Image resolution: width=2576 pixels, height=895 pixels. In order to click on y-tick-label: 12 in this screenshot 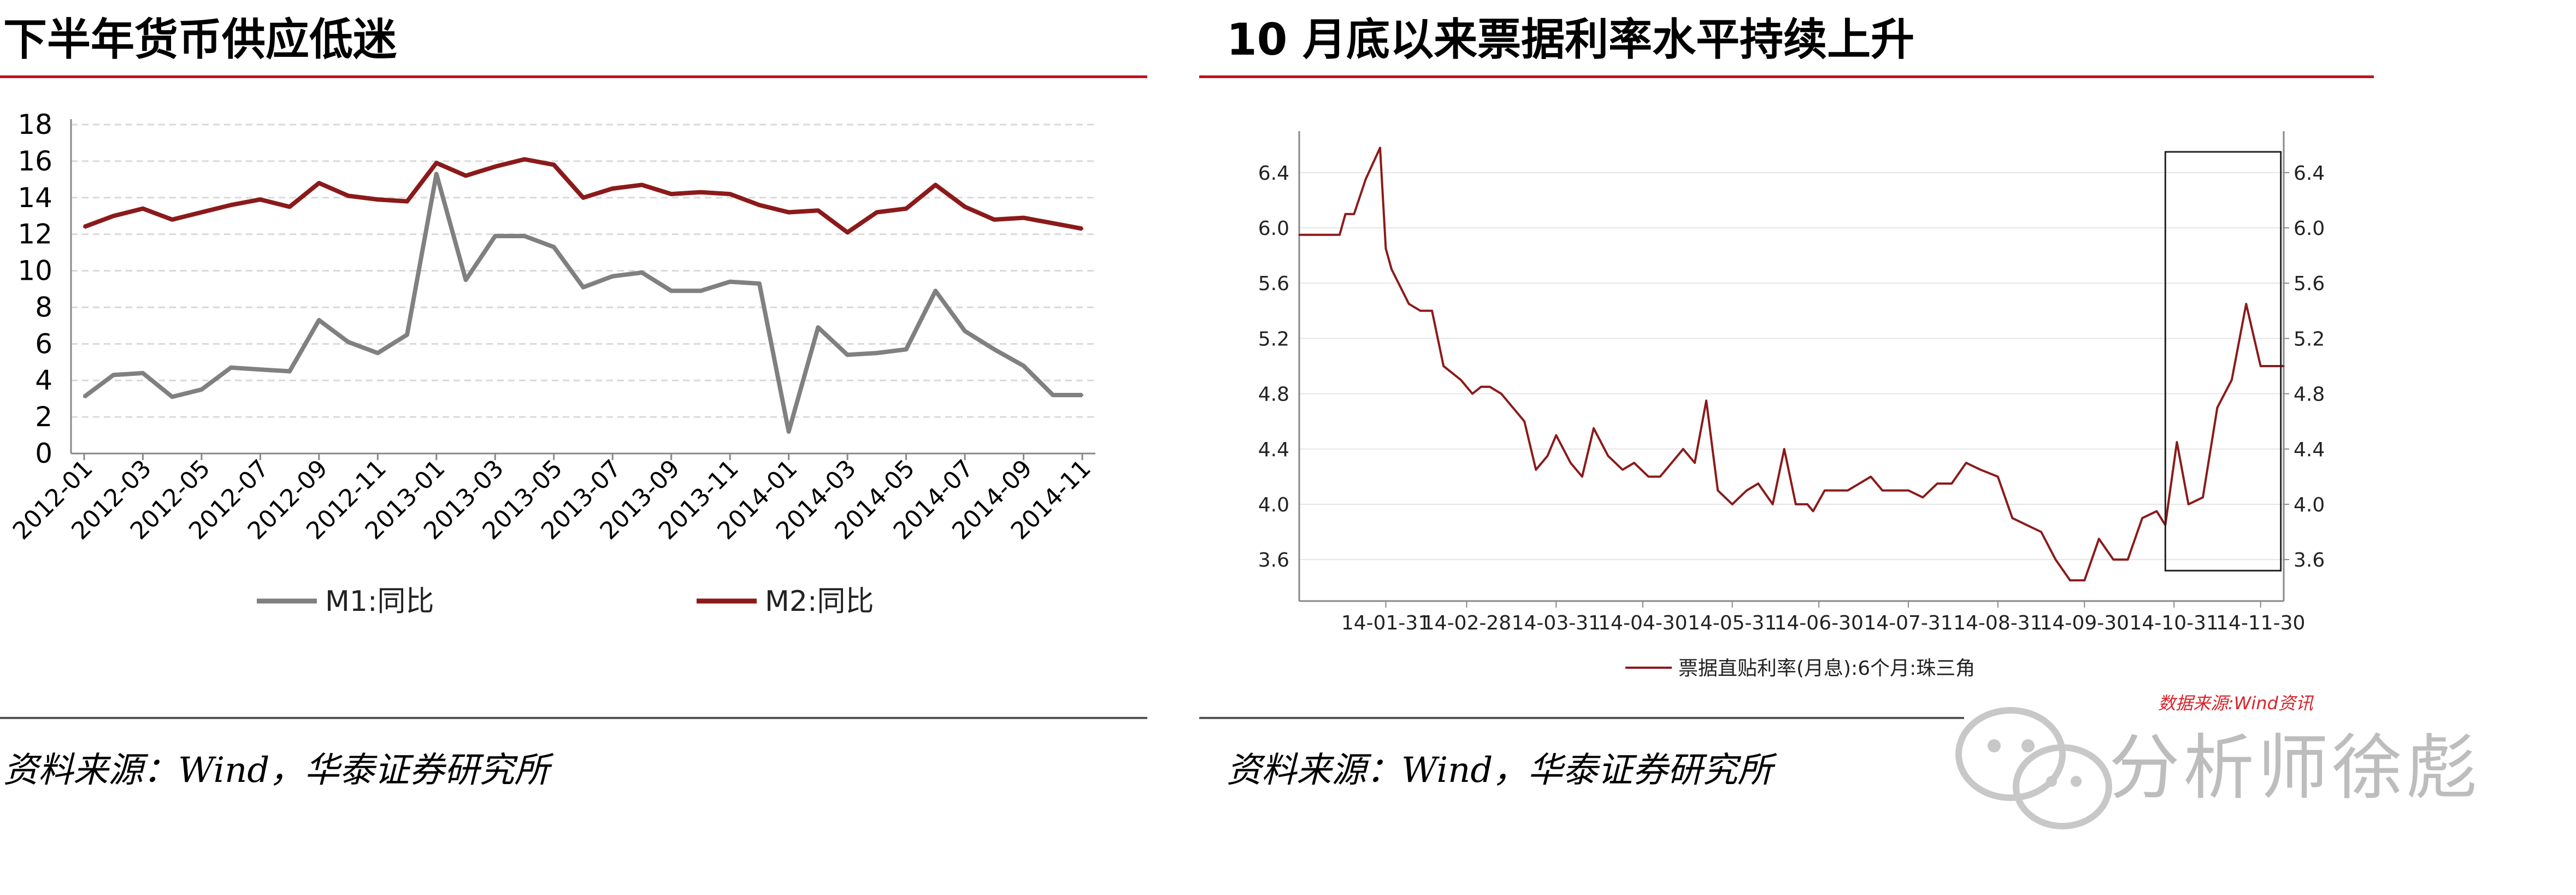, I will do `click(34, 234)`.